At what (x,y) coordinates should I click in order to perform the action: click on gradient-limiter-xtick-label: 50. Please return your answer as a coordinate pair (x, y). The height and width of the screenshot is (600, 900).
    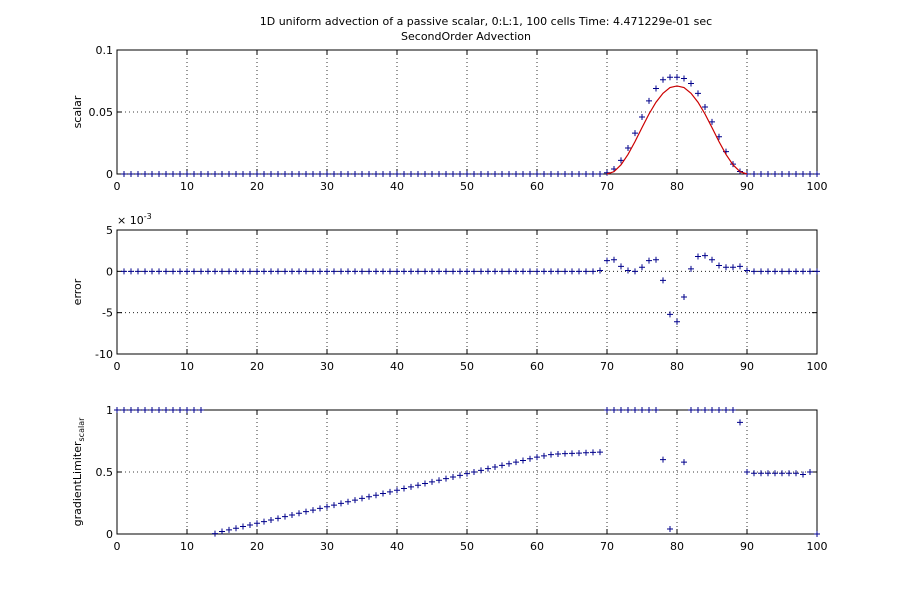
    Looking at the image, I should click on (467, 546).